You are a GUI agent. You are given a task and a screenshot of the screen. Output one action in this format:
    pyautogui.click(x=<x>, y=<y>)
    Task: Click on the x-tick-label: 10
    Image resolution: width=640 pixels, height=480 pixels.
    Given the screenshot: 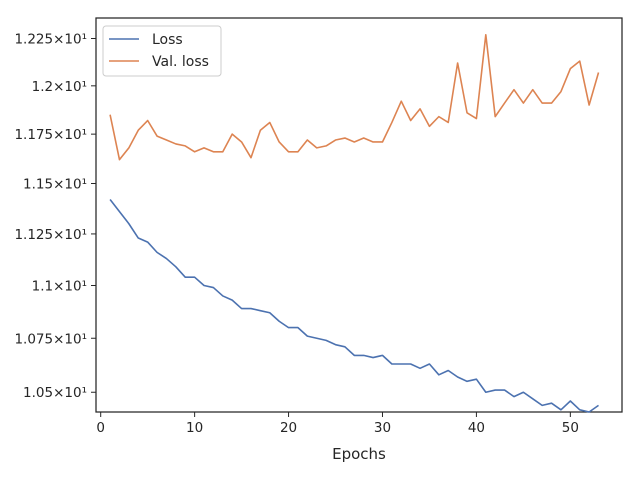 What is the action you would take?
    pyautogui.click(x=194, y=428)
    